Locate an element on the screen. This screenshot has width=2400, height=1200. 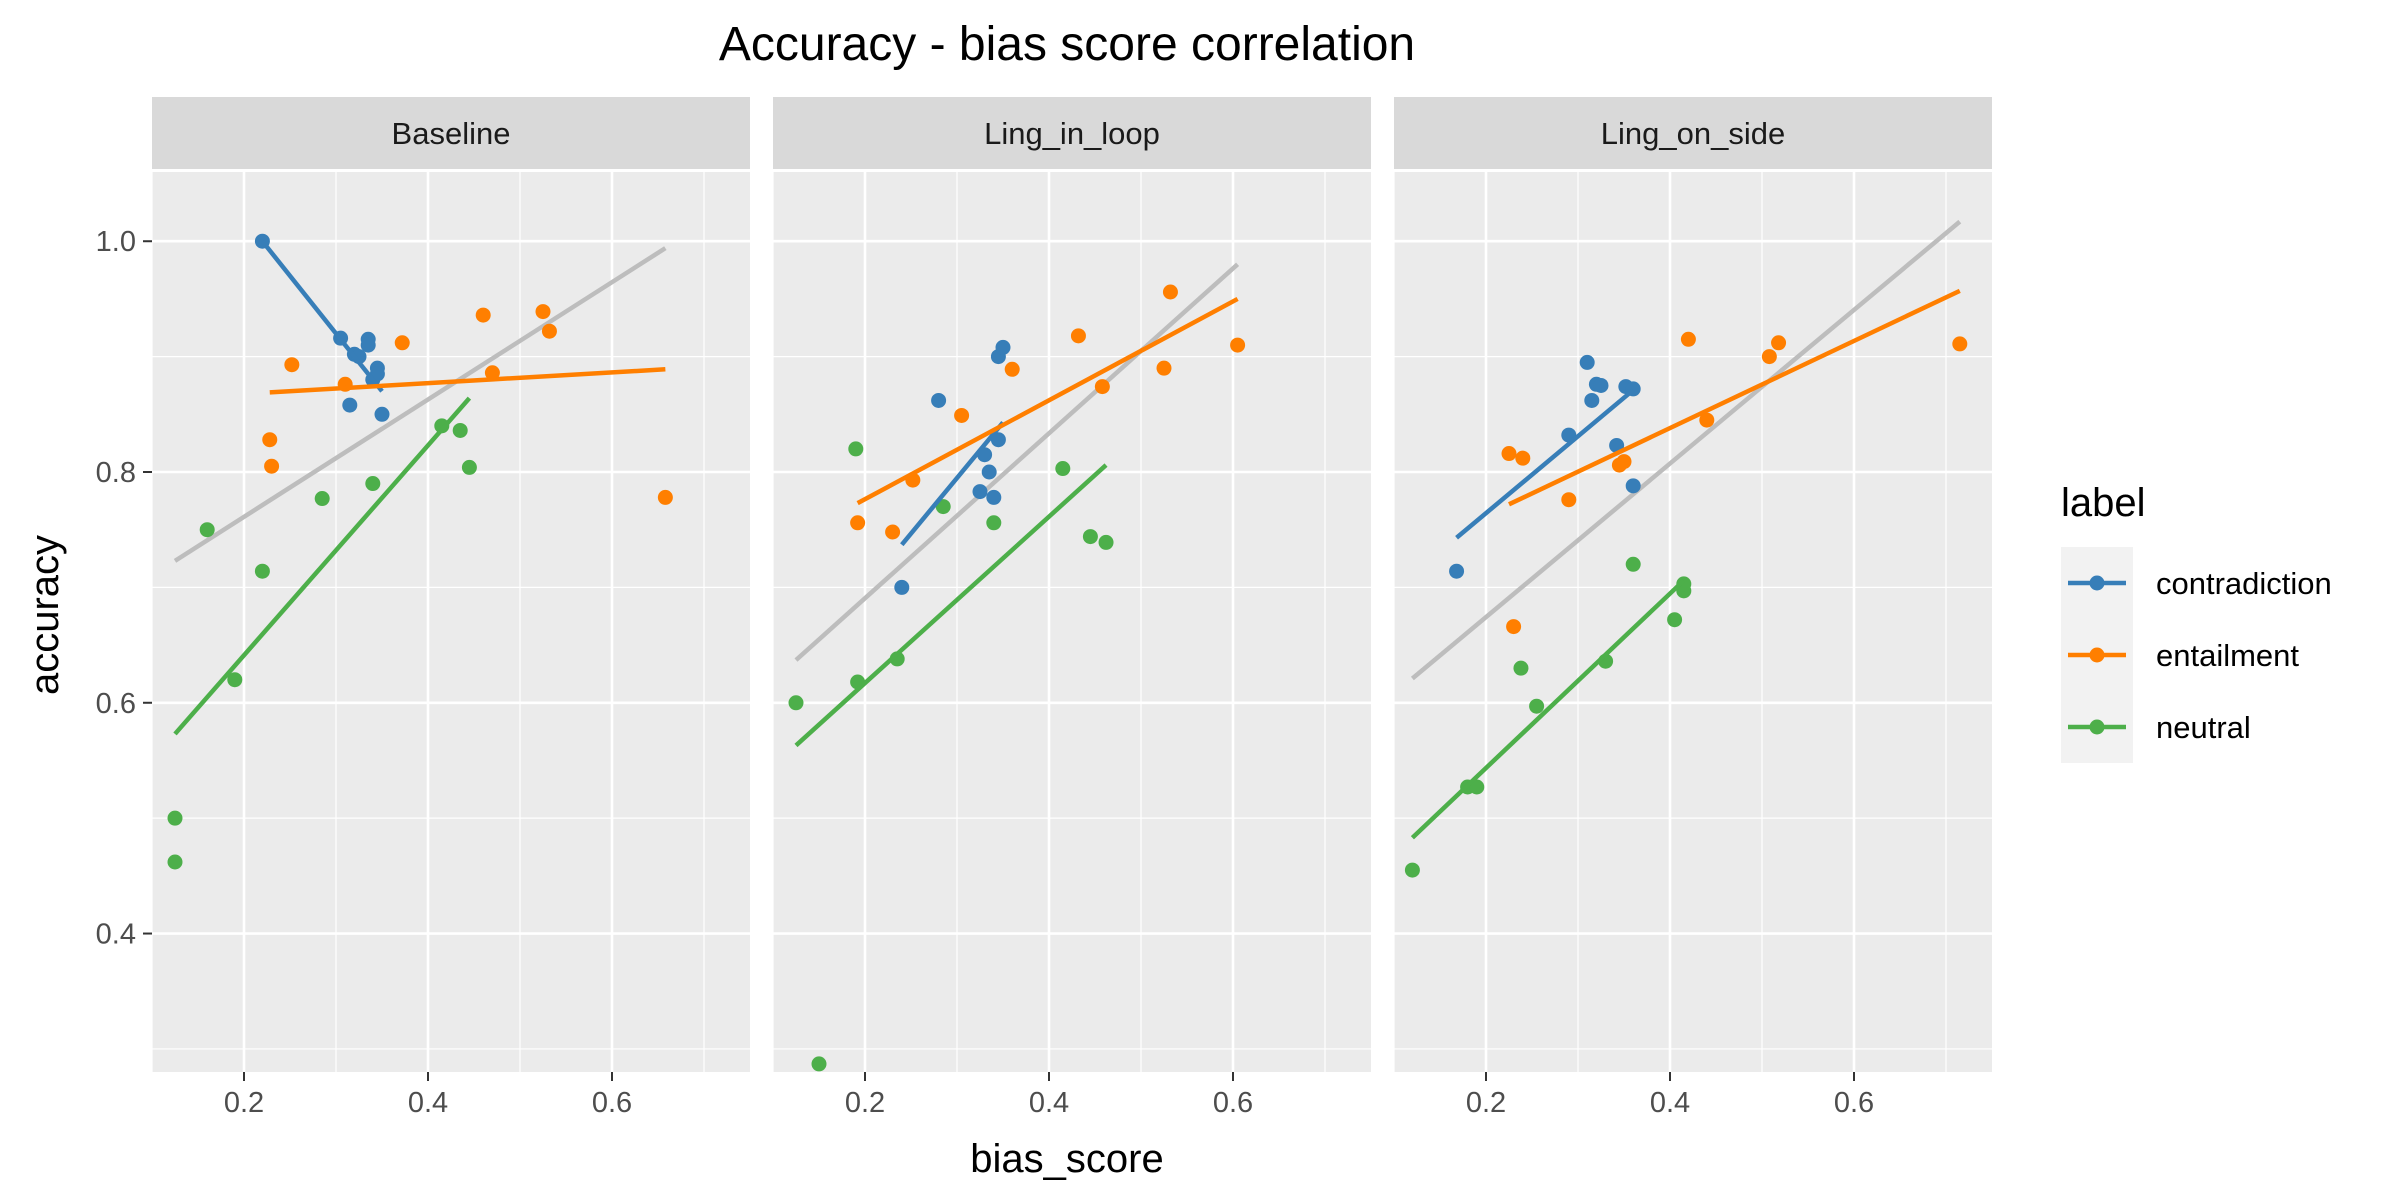
facet-strip-label: Ling_on_side is located at coordinates (1693, 133).